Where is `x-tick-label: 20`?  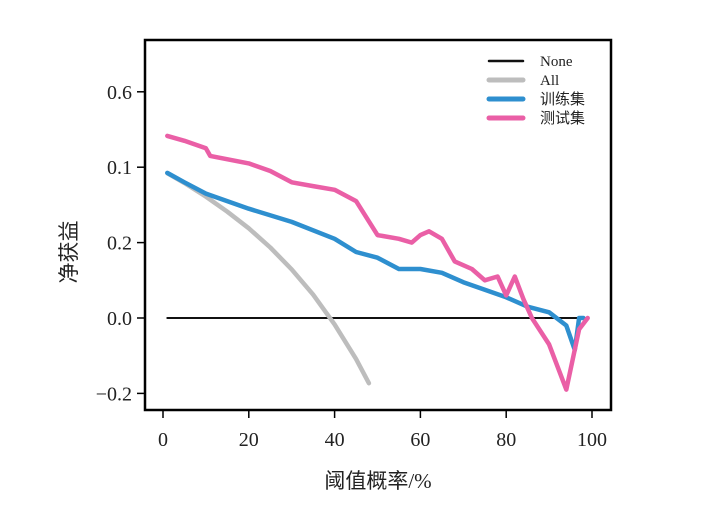
x-tick-label: 20 is located at coordinates (249, 440).